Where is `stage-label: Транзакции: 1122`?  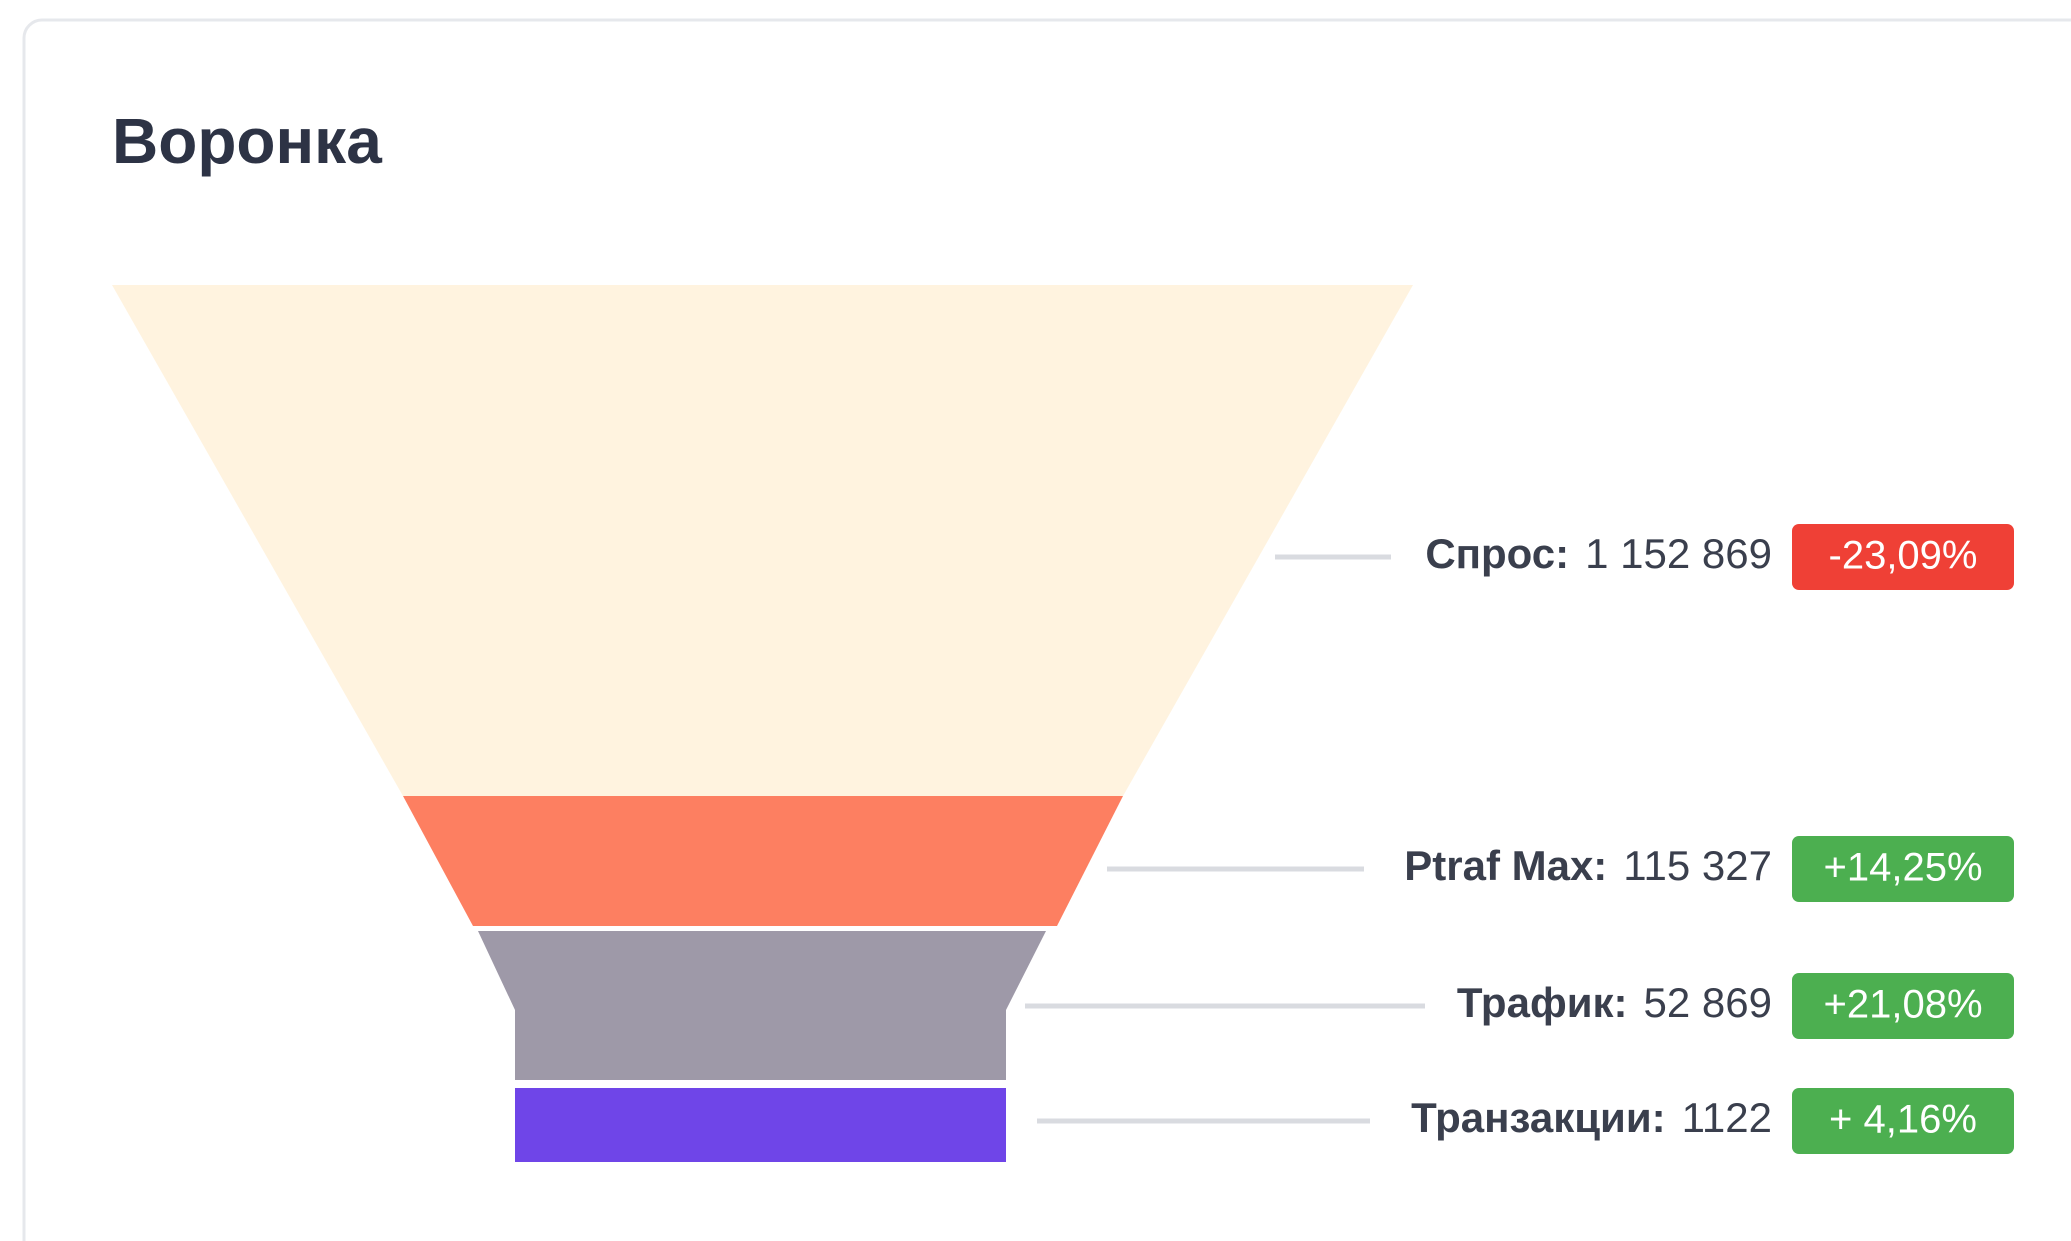
stage-label: Транзакции: 1122 is located at coordinates (1591, 1117).